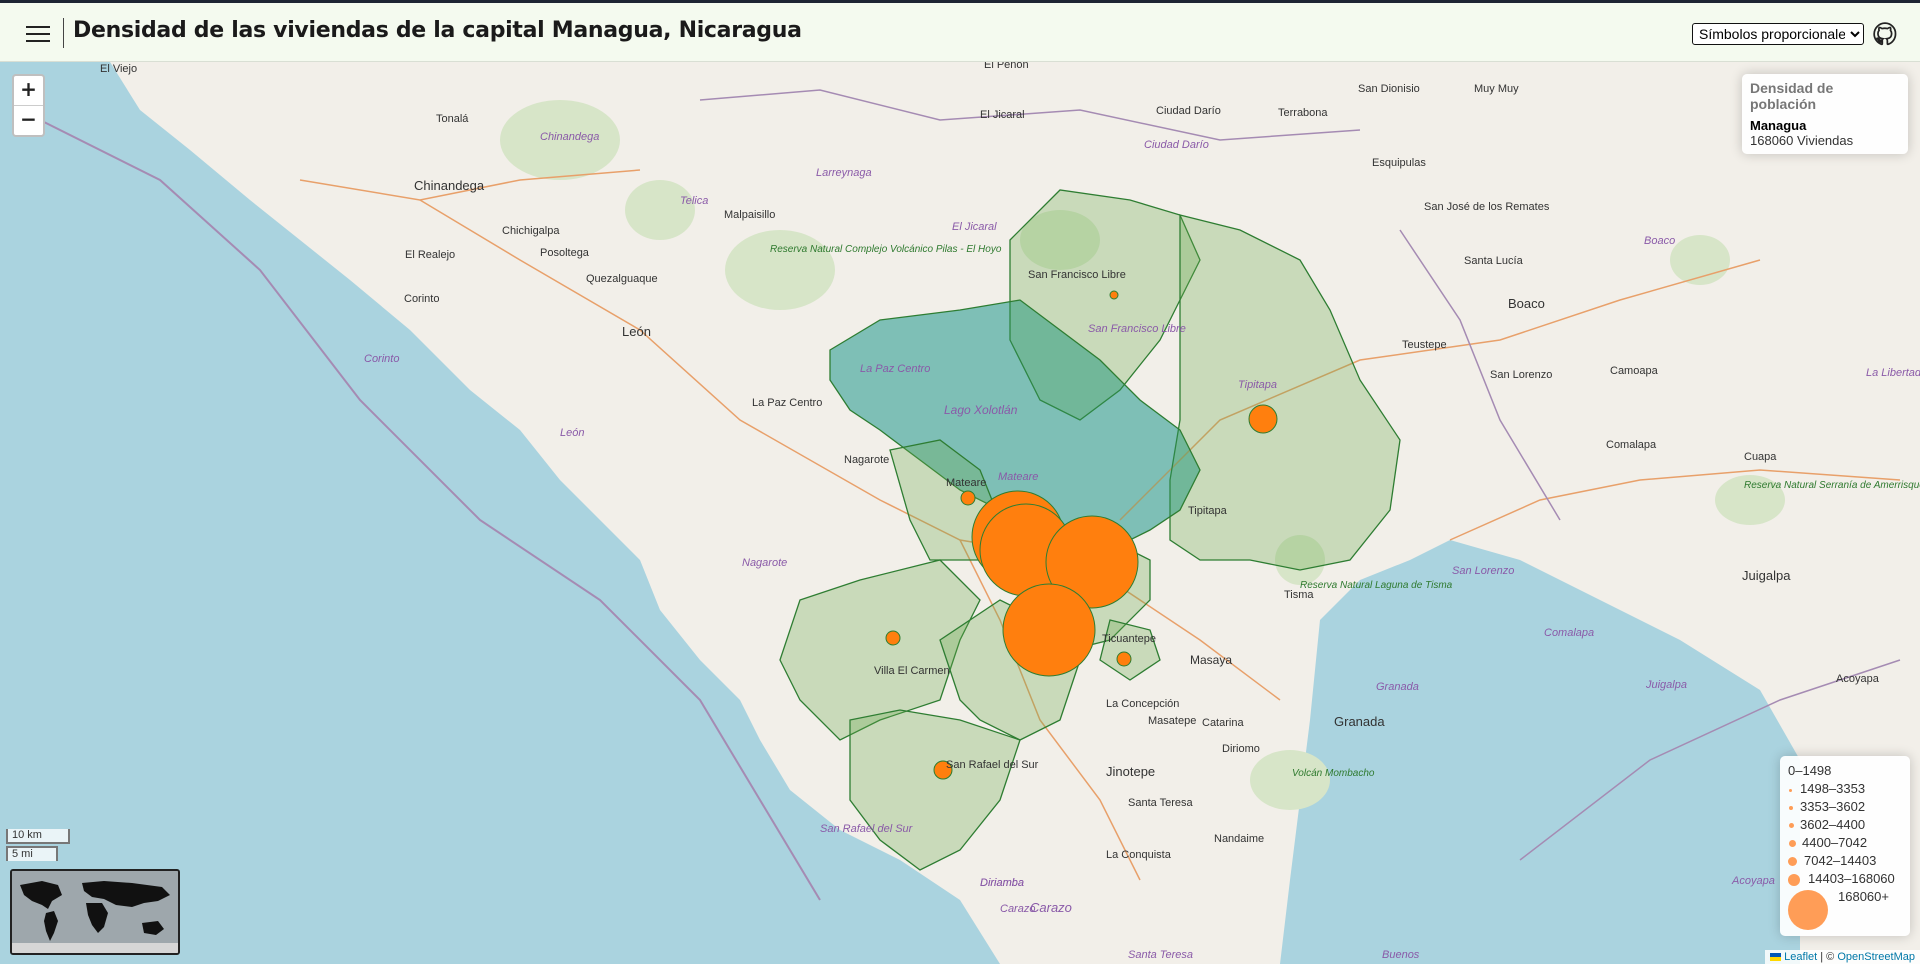  I want to click on region-label: El Jicaral, so click(974, 227).